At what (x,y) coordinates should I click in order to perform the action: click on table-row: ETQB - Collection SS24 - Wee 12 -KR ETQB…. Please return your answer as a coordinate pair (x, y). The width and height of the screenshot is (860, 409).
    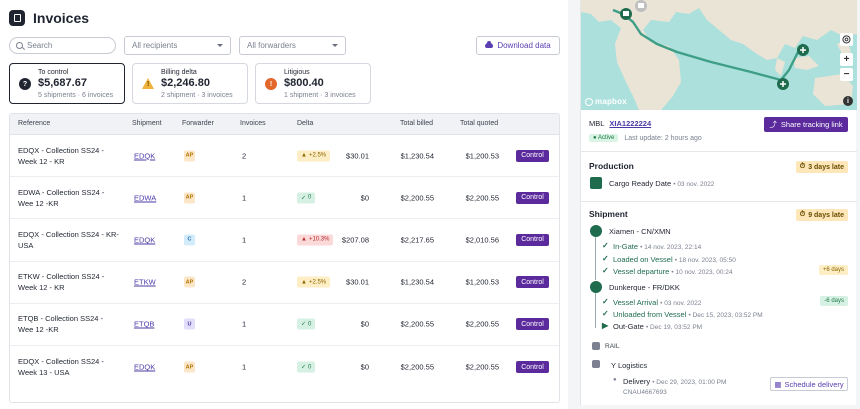
    Looking at the image, I should click on (284, 325).